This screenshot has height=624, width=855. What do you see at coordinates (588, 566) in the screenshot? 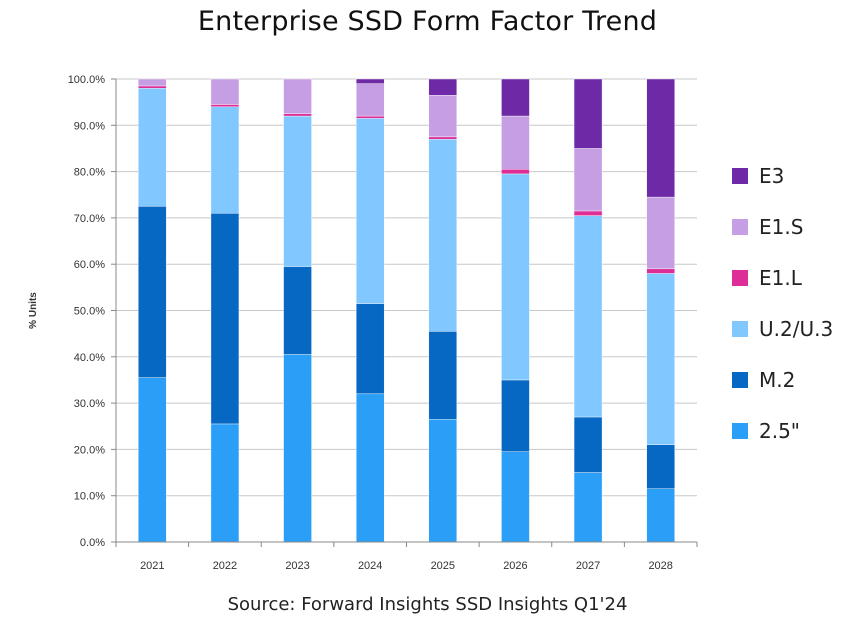
I see `x-tick-label: 2027` at bounding box center [588, 566].